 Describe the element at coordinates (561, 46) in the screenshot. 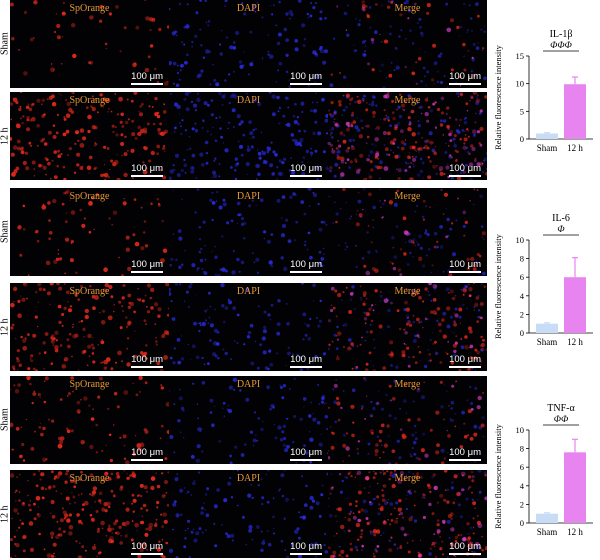

I see `significance-label: ΦΦΦ` at that location.